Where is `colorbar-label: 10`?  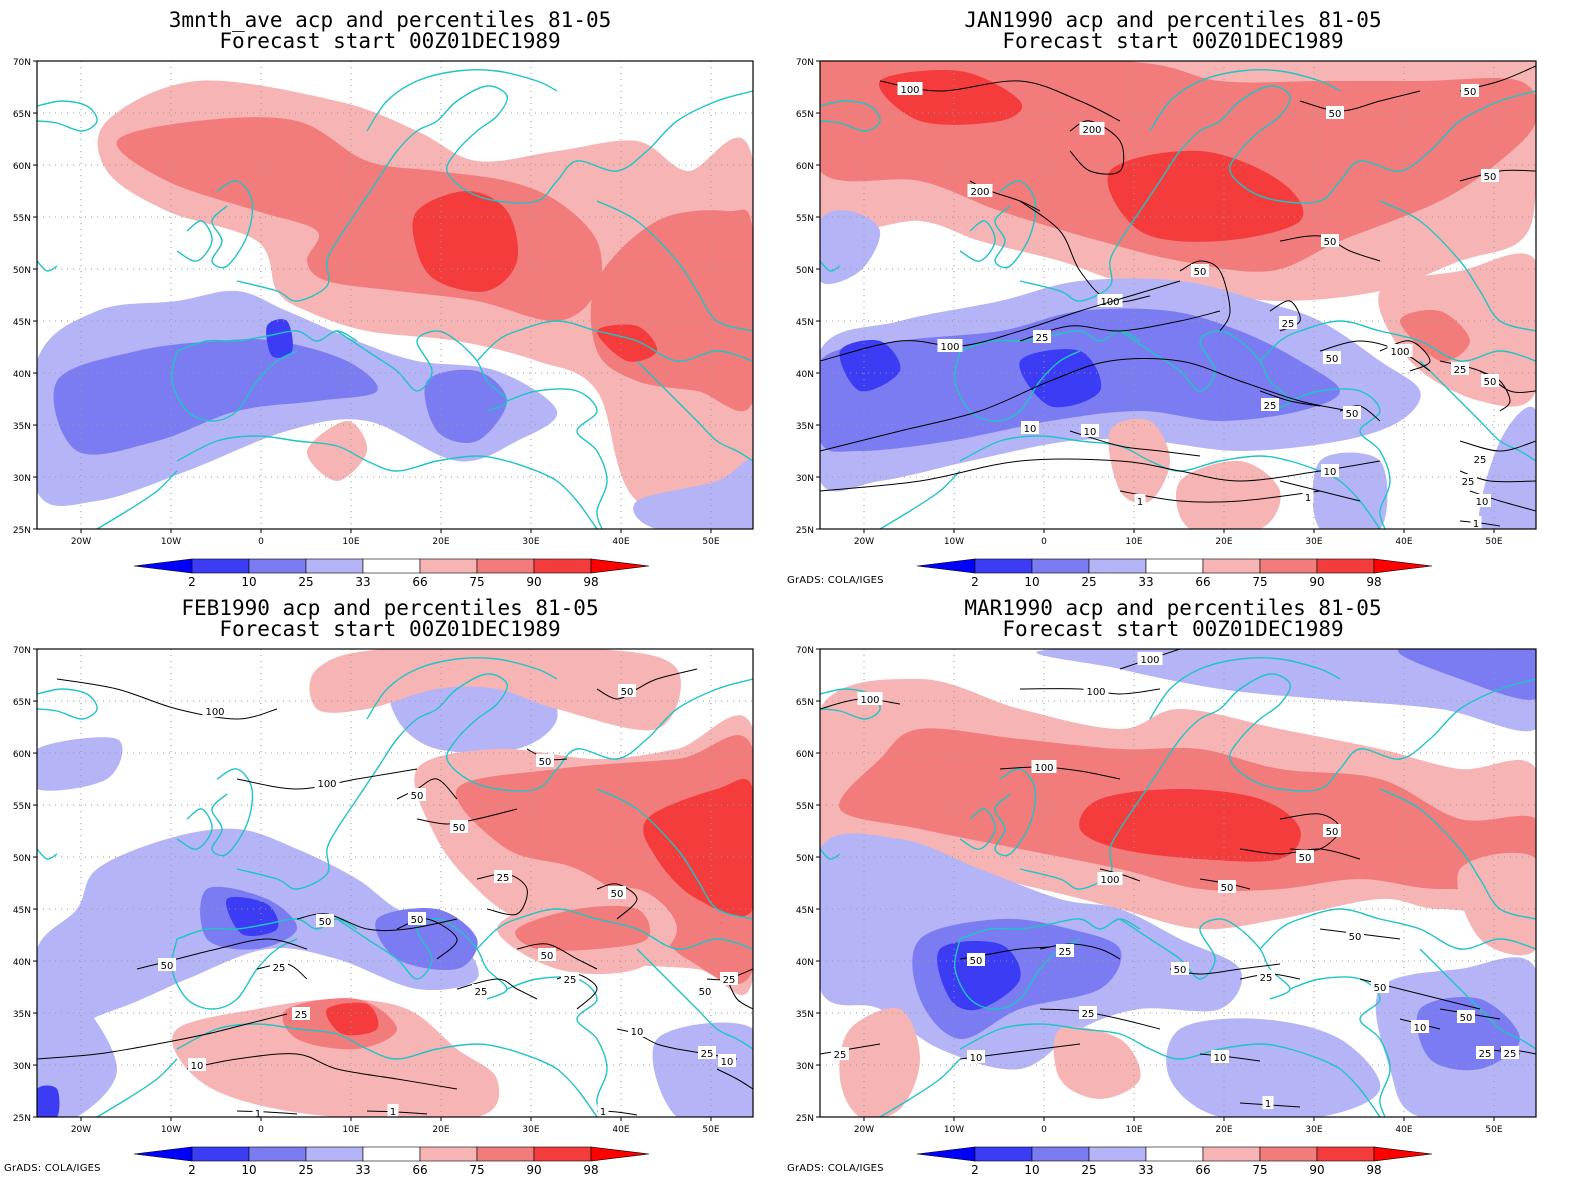 colorbar-label: 10 is located at coordinates (1031, 1170).